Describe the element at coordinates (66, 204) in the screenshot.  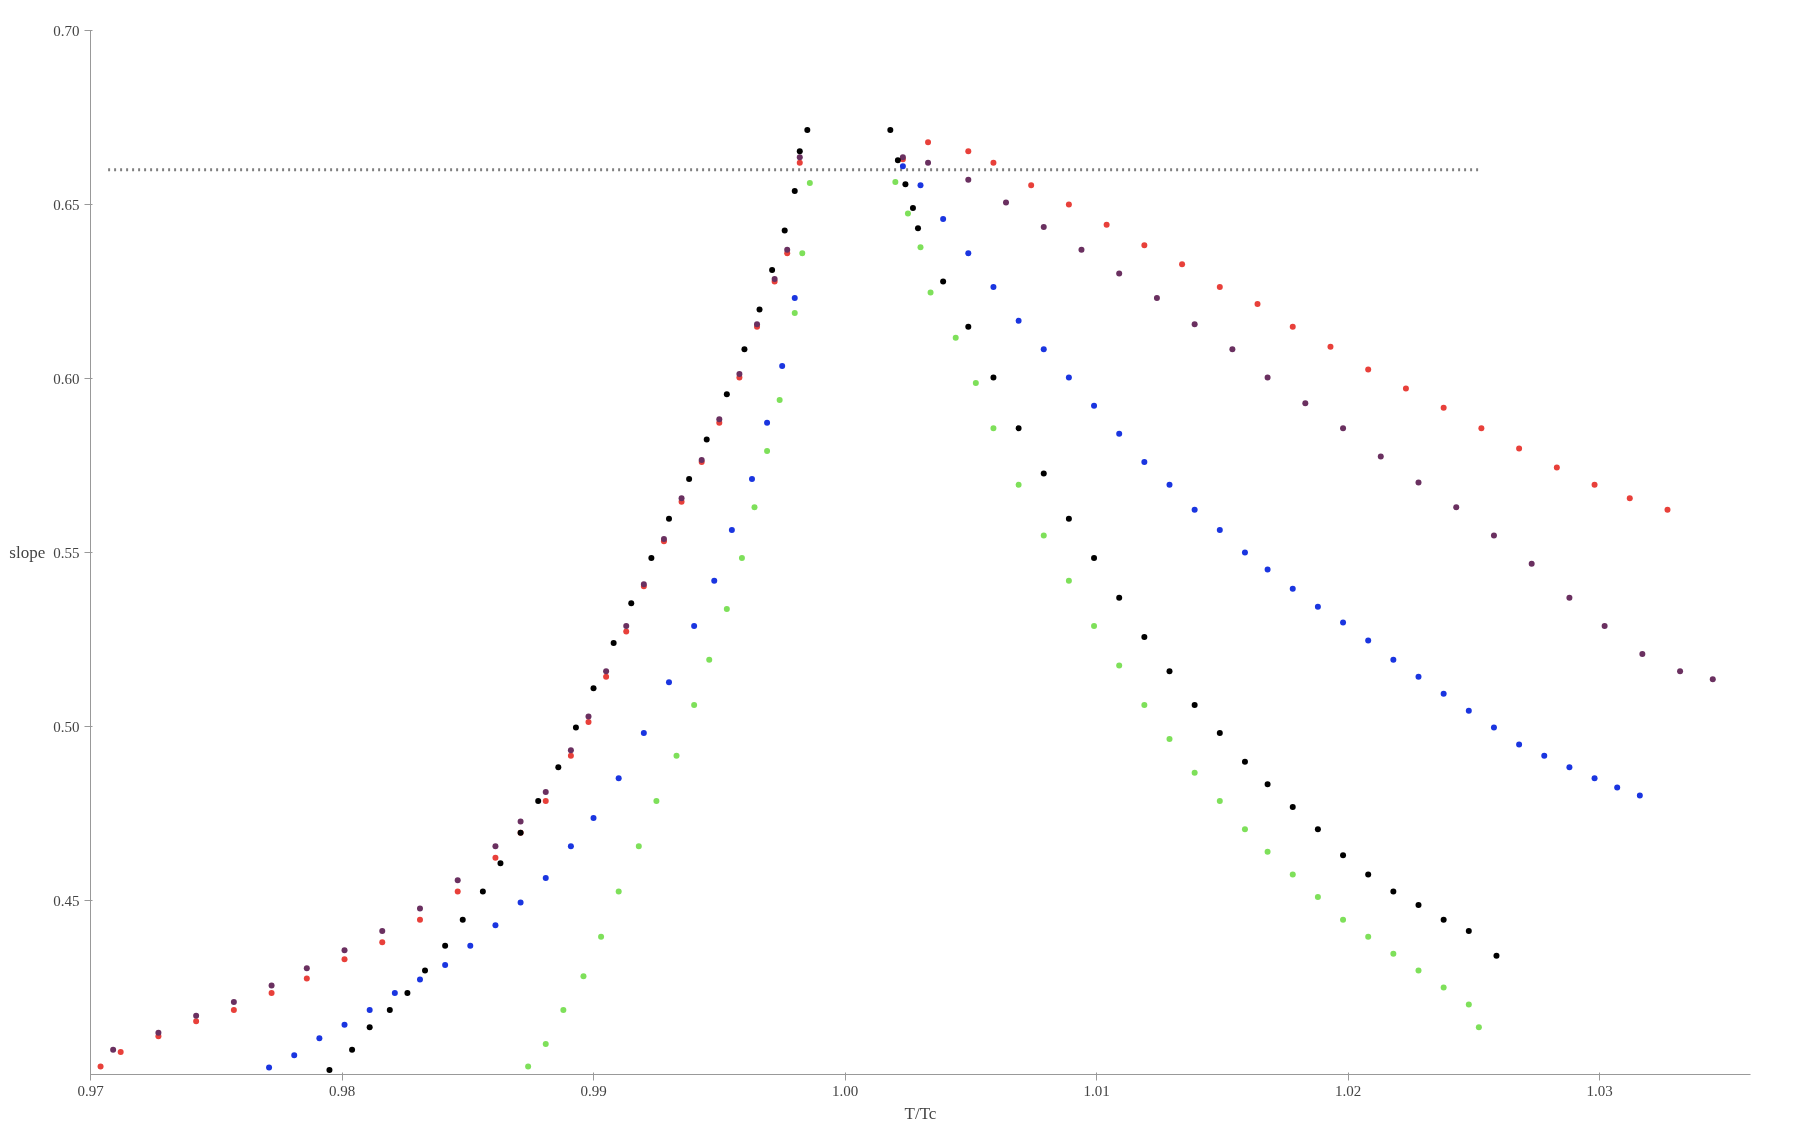
I see `y-tick-label: 0.65` at that location.